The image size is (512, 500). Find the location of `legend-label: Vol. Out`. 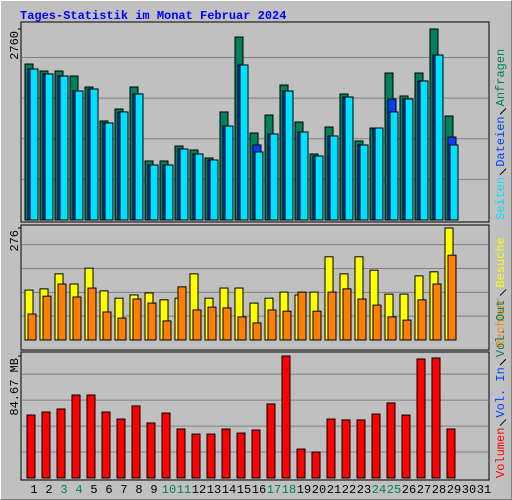

legend-label: Vol. Out is located at coordinates (501, 329).